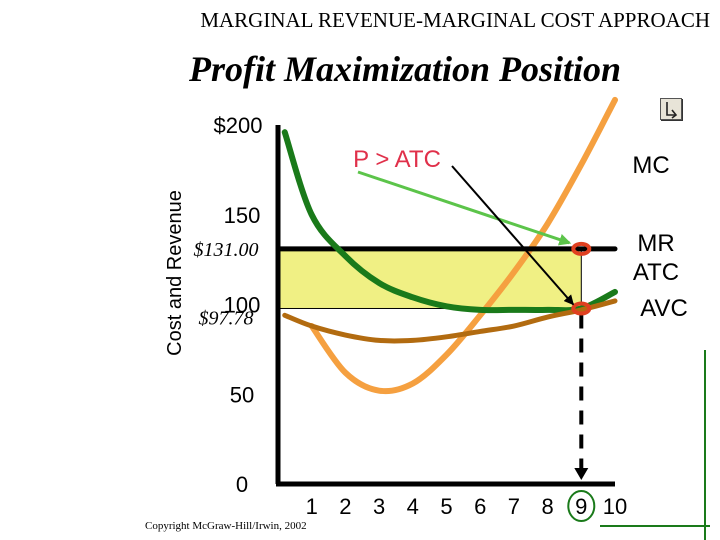 This screenshot has width=720, height=540. Describe the element at coordinates (664, 308) in the screenshot. I see `label-avc: AVC` at that location.